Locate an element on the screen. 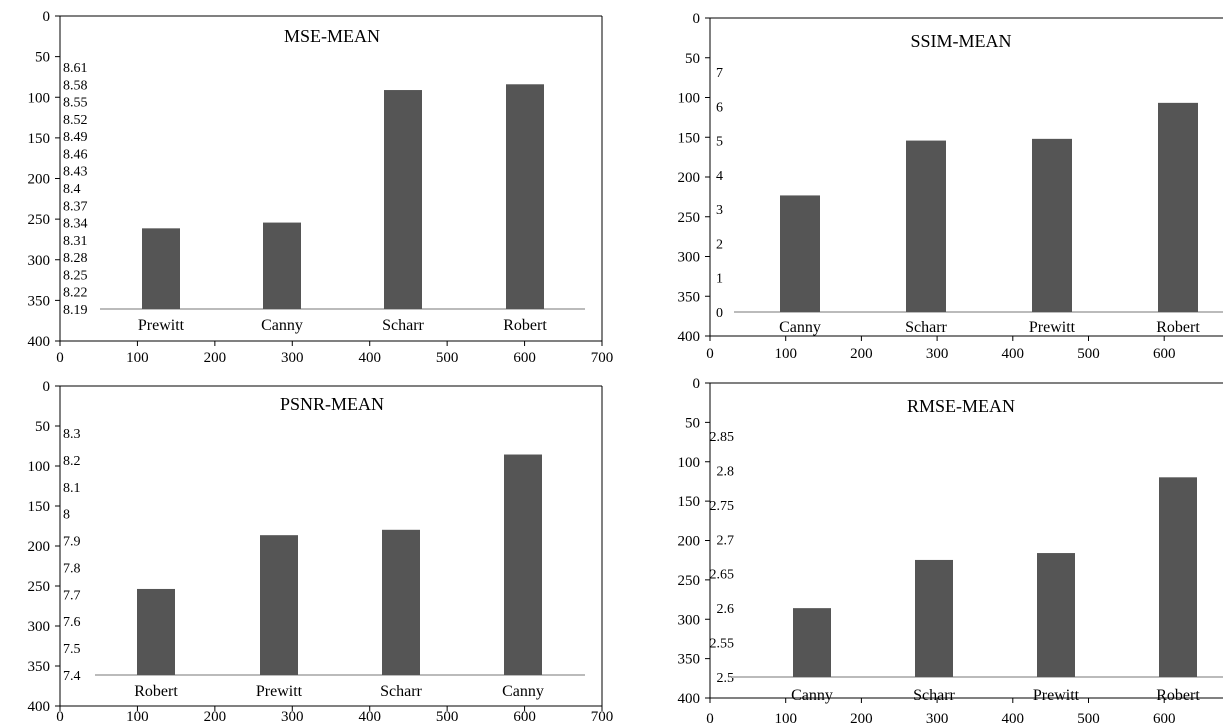  value-axis-tick-label: 8.22 is located at coordinates (75, 293).